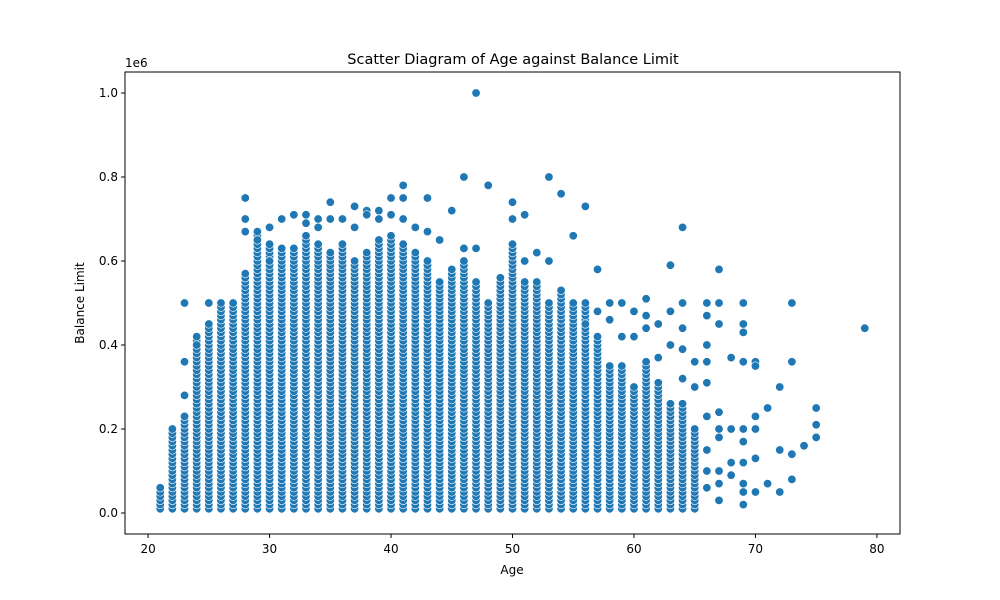 This screenshot has height=600, width=1000. I want to click on y-axis: 0.0 0.2 0.4 0.6 0.8 1.0, so click(112, 303).